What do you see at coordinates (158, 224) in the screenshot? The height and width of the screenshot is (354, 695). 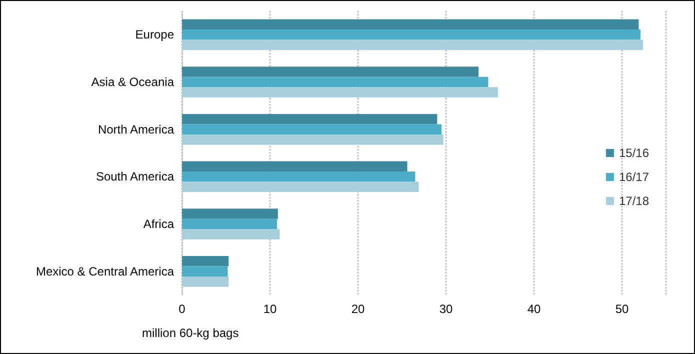 I see `y-tick-label: Africa` at bounding box center [158, 224].